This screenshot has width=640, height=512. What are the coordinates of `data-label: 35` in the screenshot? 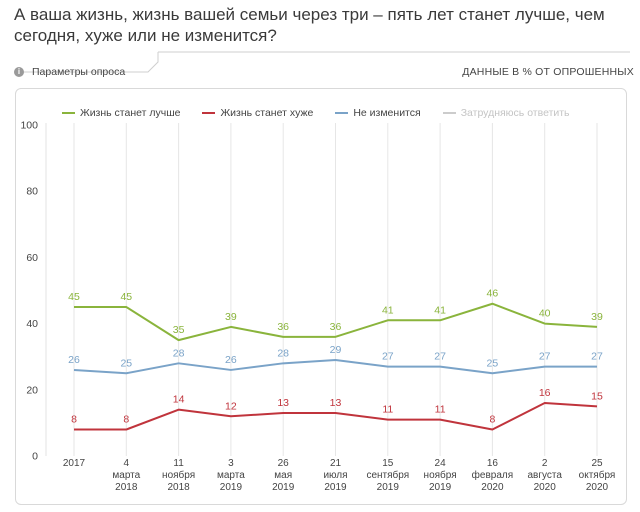 It's located at (179, 330).